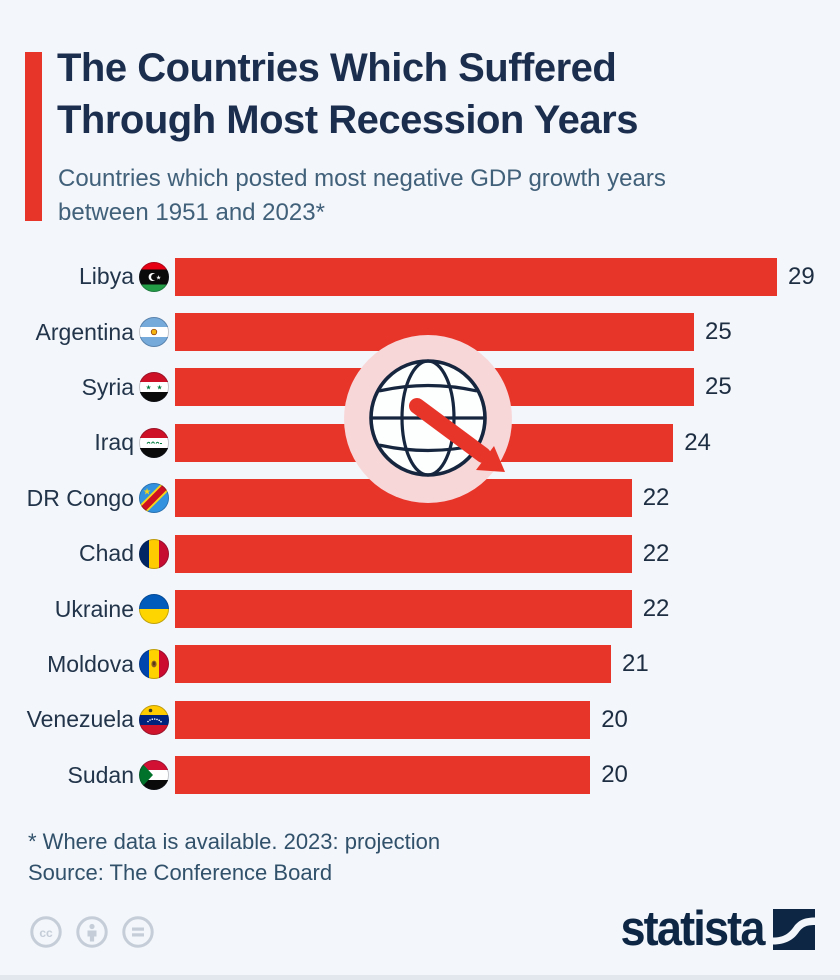 The image size is (840, 980). Describe the element at coordinates (154, 332) in the screenshot. I see `argentina-flag-icon` at that location.